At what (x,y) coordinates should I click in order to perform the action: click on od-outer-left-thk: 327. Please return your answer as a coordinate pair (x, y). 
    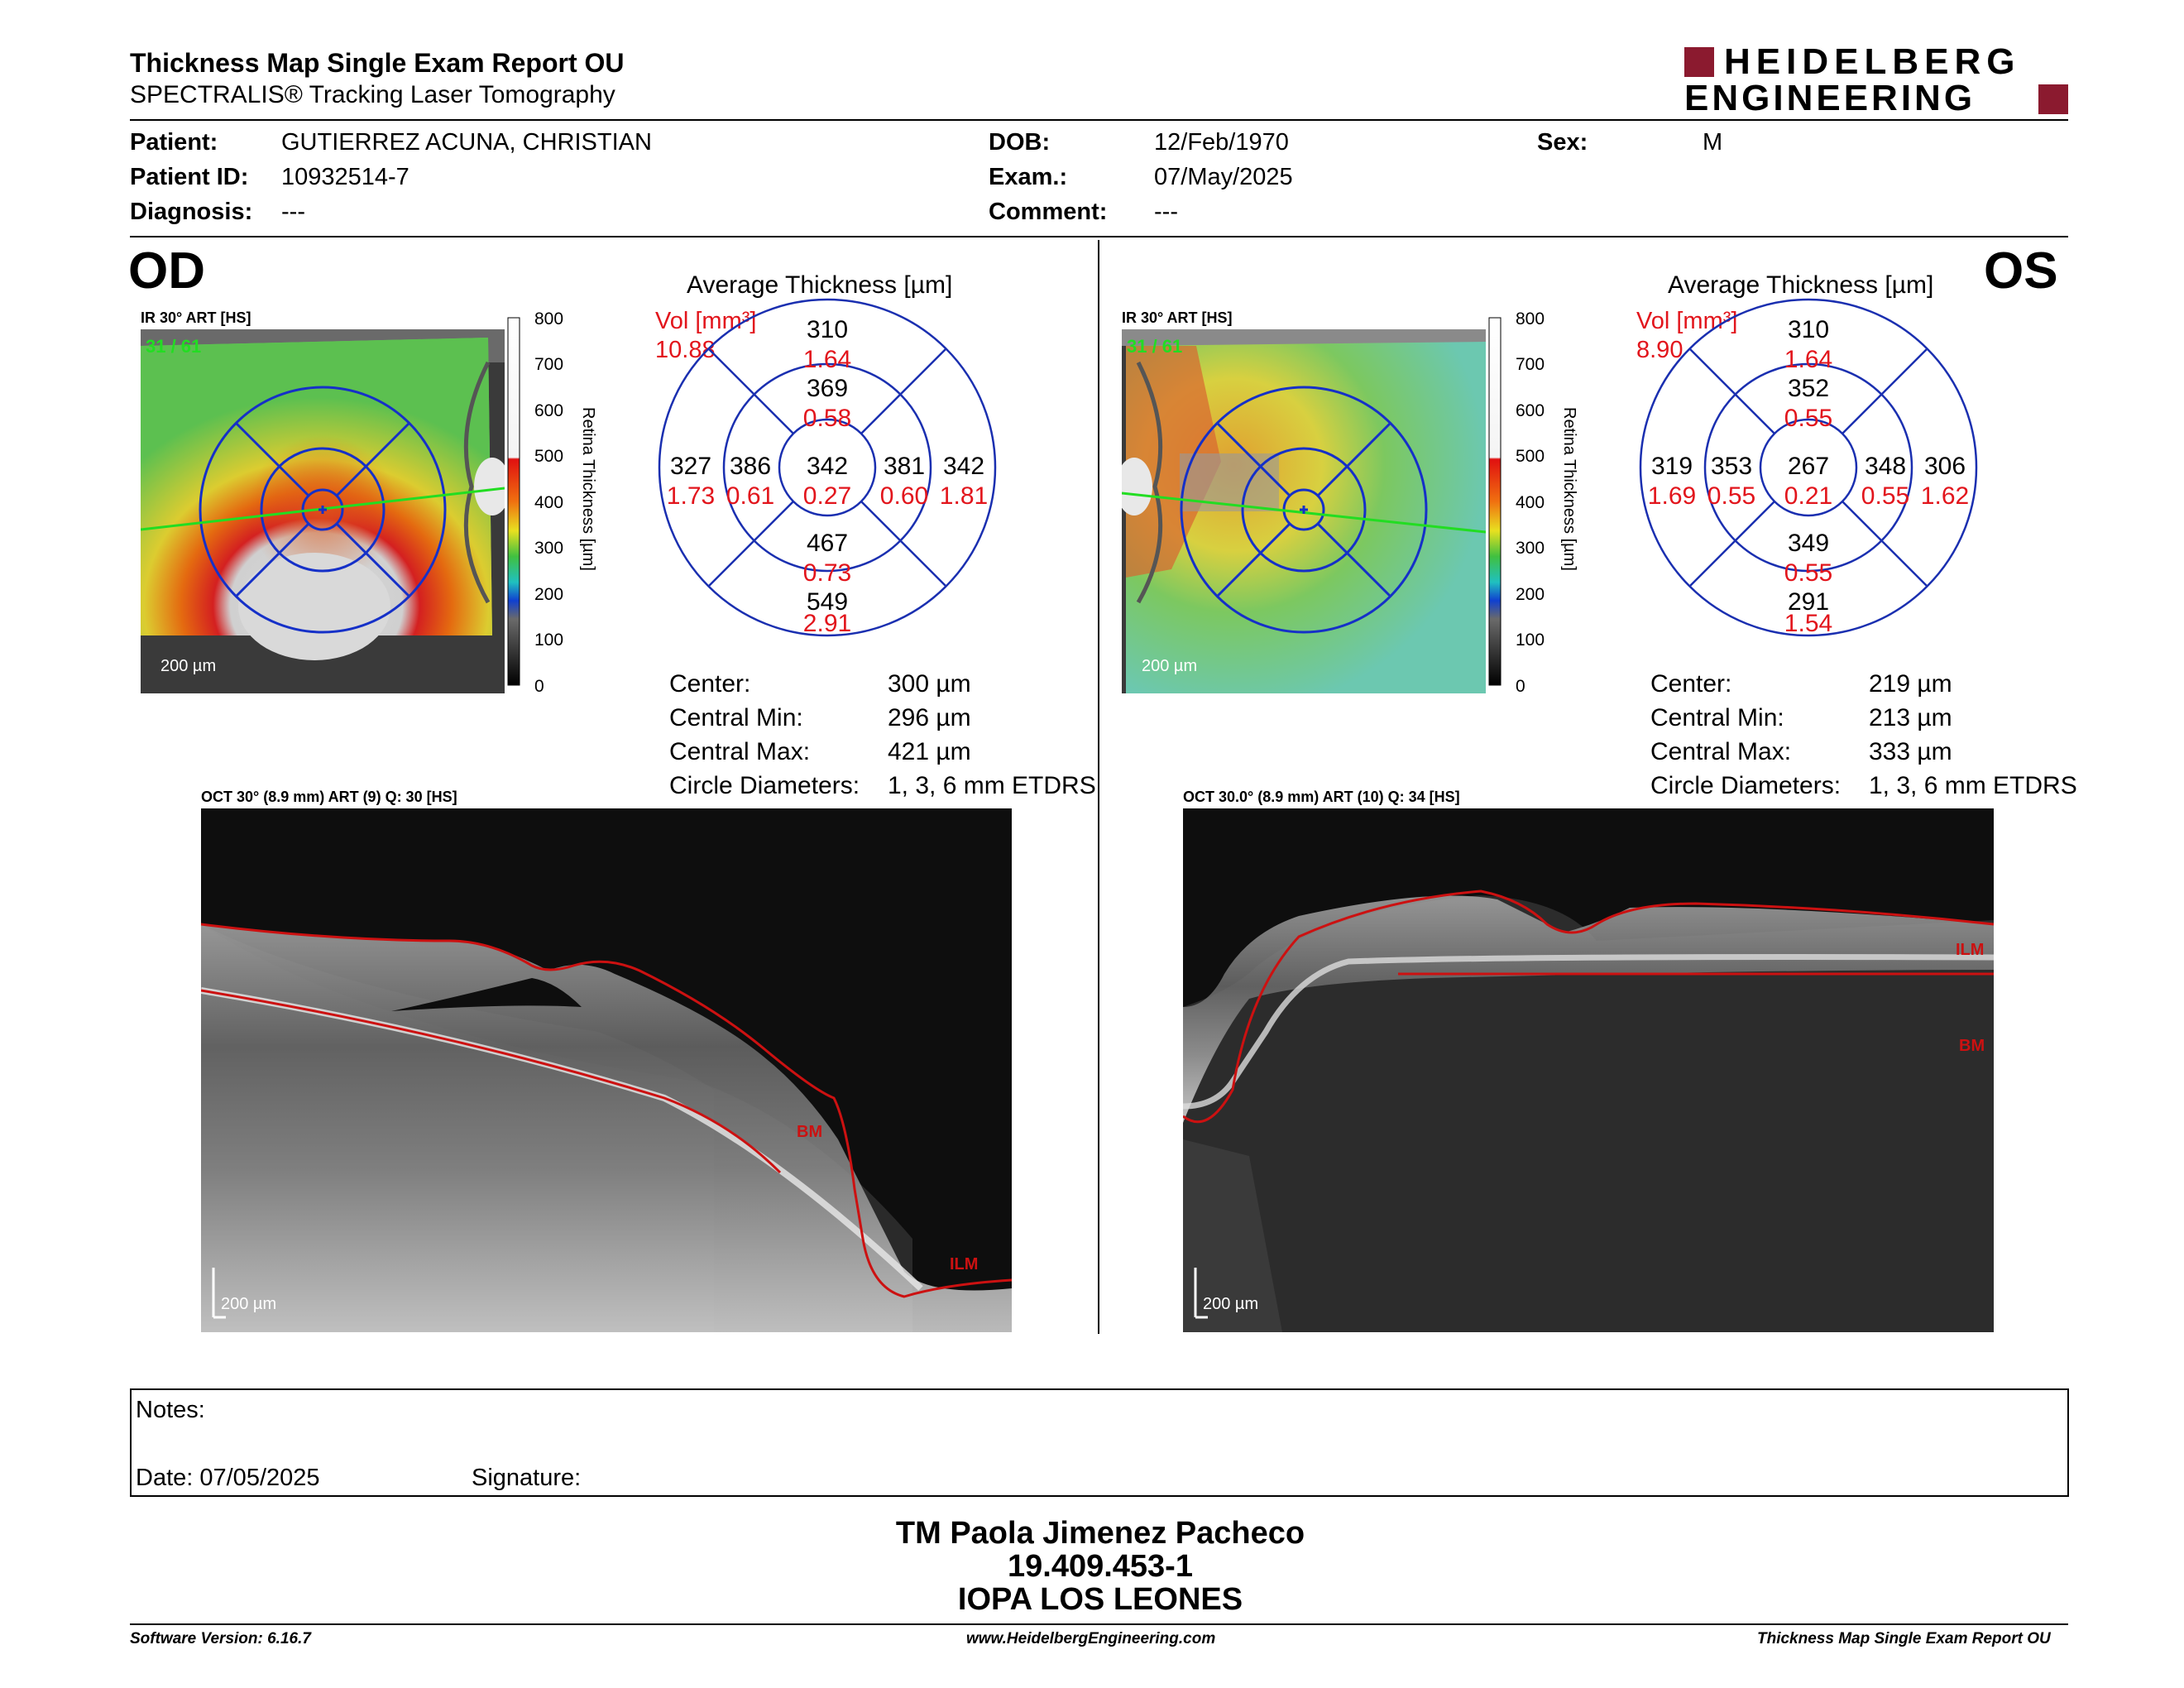
    Looking at the image, I should click on (690, 466).